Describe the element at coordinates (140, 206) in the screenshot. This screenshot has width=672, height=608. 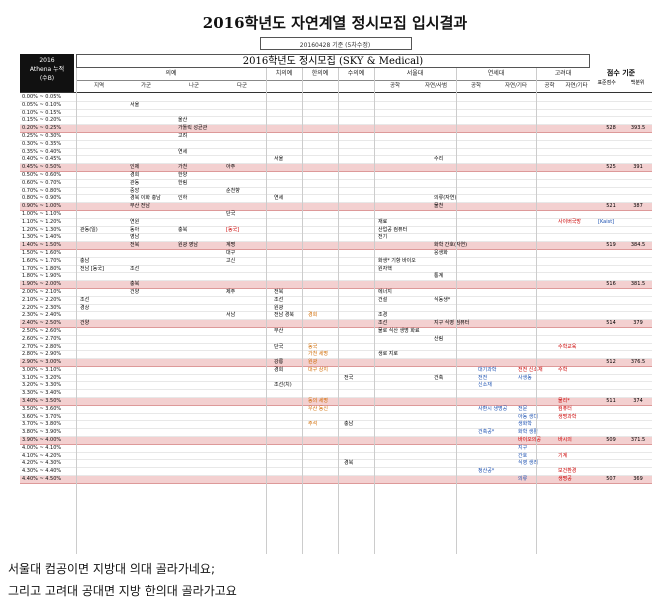
I see `school-cell: 부산 전남` at that location.